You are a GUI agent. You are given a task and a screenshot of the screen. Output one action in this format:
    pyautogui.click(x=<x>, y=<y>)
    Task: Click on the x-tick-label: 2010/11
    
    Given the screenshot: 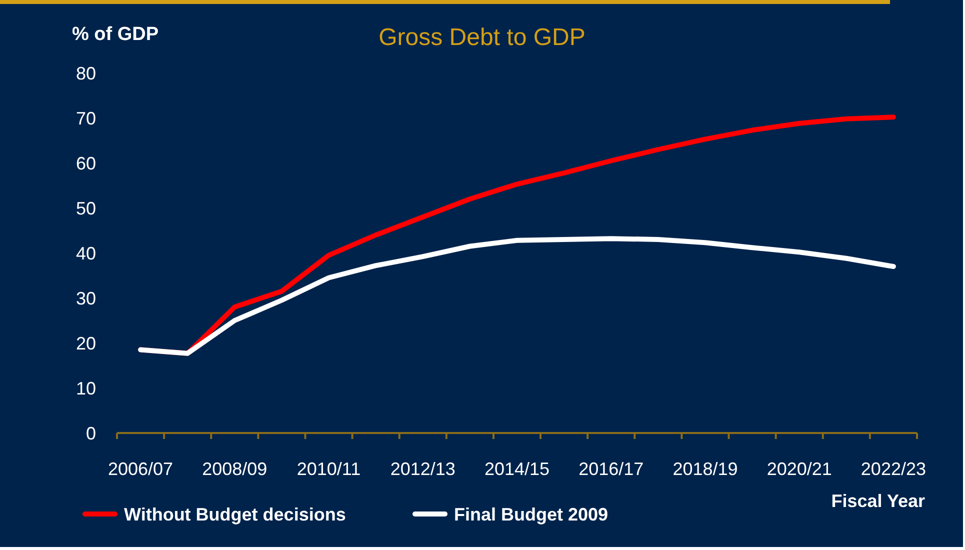 What is the action you would take?
    pyautogui.click(x=328, y=469)
    